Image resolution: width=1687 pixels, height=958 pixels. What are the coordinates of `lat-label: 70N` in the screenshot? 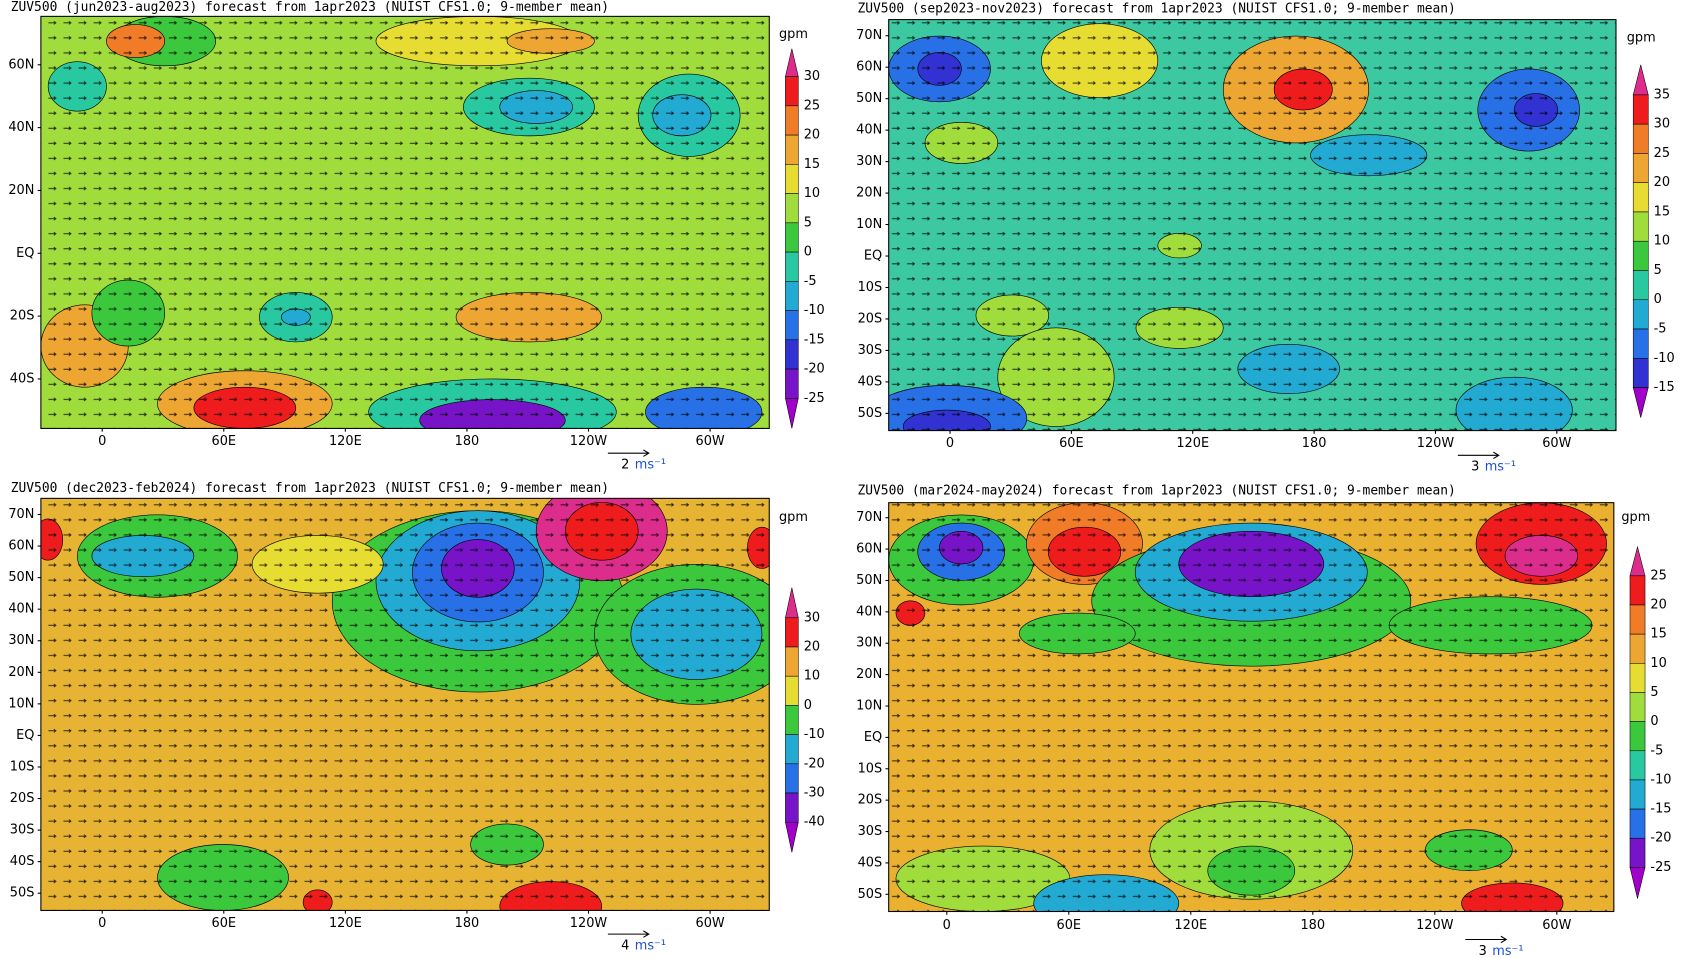 It's located at (869, 35).